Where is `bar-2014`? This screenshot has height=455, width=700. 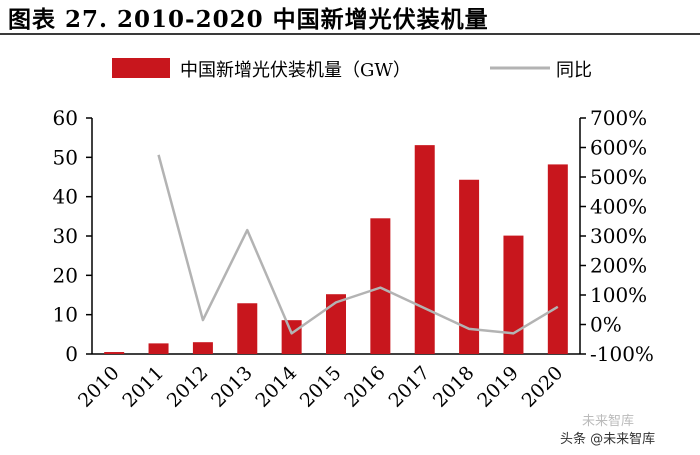 bar-2014 is located at coordinates (291, 337).